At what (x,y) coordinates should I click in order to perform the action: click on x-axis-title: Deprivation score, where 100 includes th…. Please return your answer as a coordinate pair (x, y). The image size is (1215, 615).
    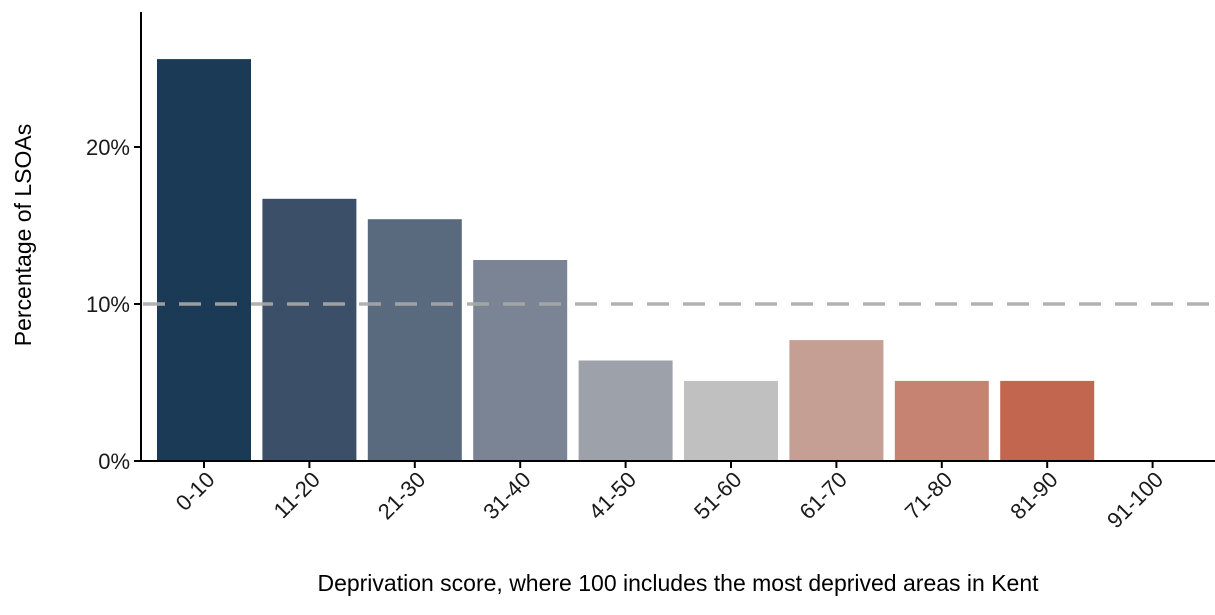
    Looking at the image, I should click on (678, 583).